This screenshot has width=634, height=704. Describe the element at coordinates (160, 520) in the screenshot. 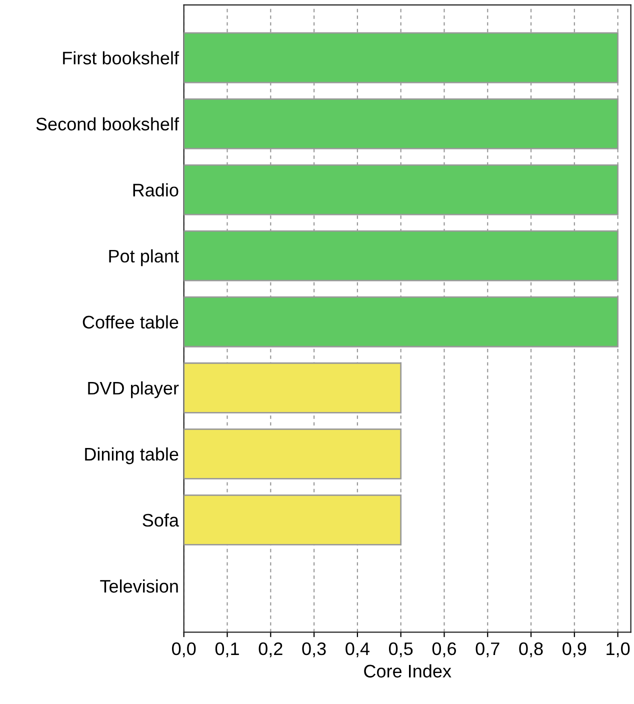

I see `y-tick-label: Sofa` at that location.